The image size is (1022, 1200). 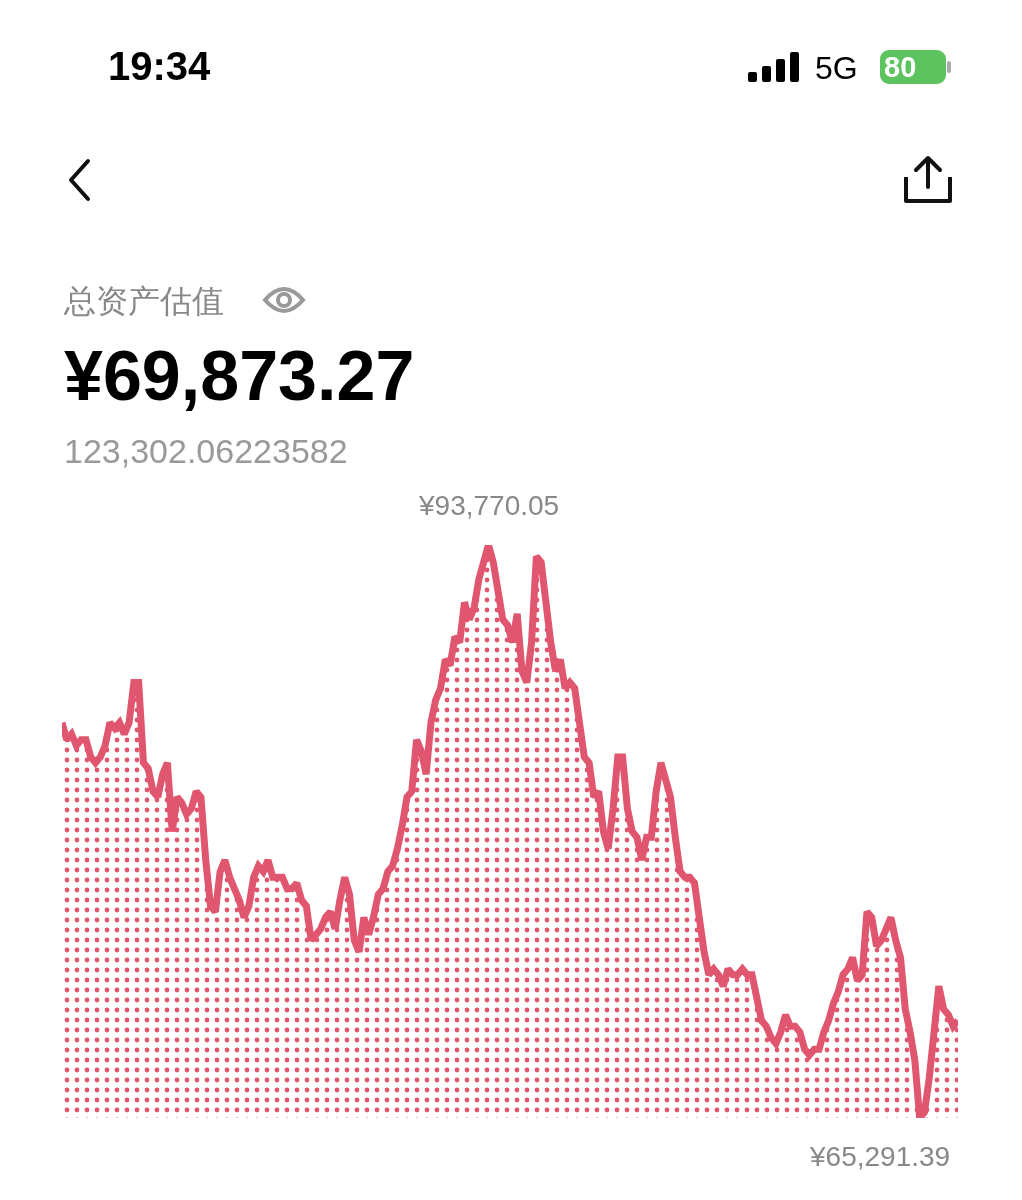 I want to click on text: ¥69,873.27, so click(x=239, y=376).